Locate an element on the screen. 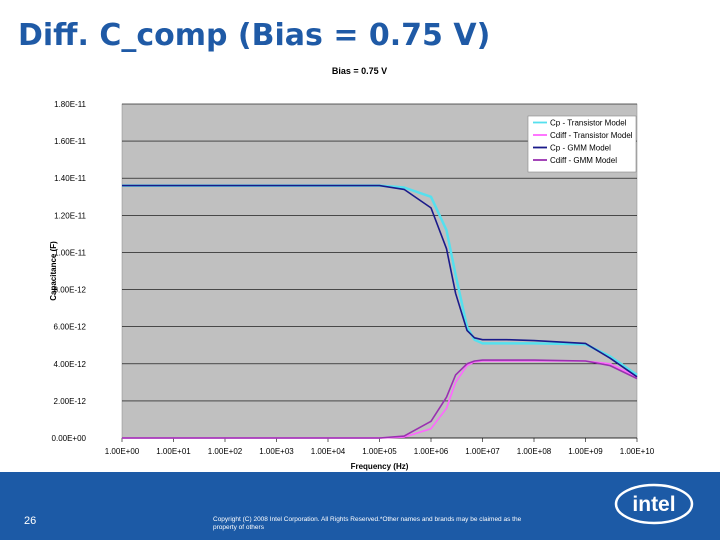  x-tick-label: 1.00E+04 is located at coordinates (328, 451).